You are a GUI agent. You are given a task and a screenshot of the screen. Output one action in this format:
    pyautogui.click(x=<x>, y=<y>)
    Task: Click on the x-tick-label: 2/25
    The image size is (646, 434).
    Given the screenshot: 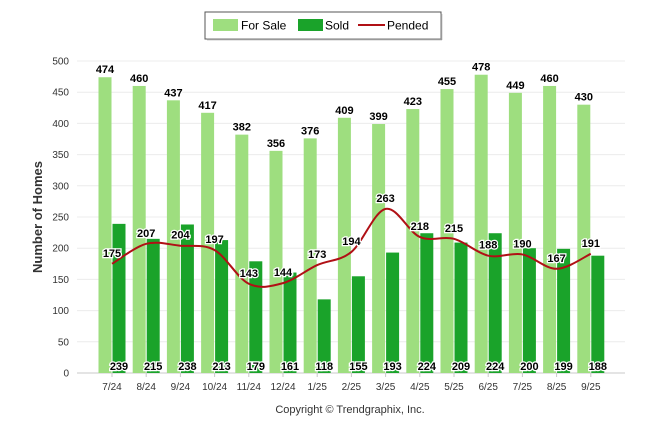 What is the action you would take?
    pyautogui.click(x=352, y=387)
    